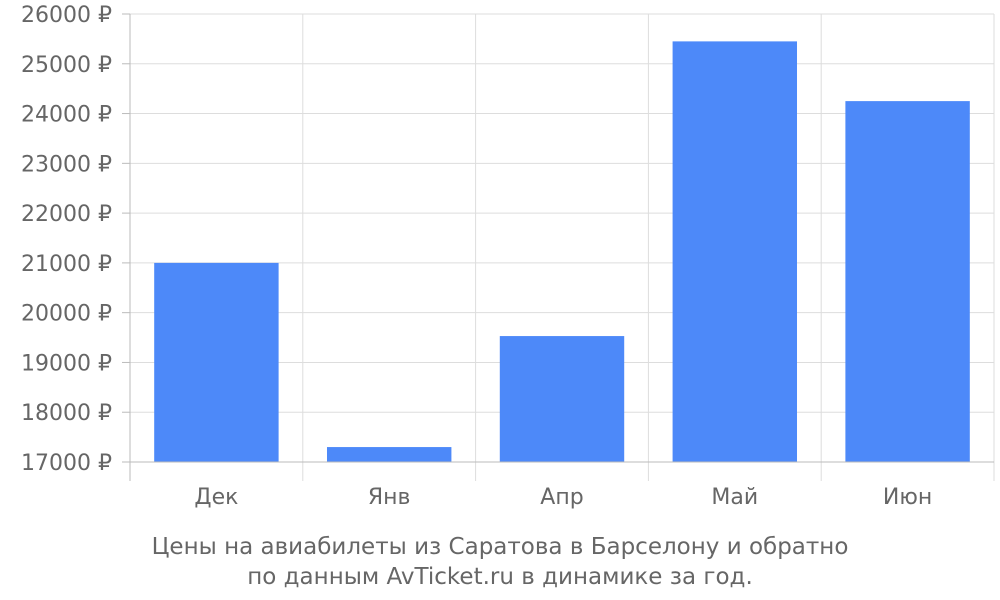 This screenshot has height=600, width=1000. What do you see at coordinates (66, 463) in the screenshot?
I see `y-tick-label: 17000 ₽` at bounding box center [66, 463].